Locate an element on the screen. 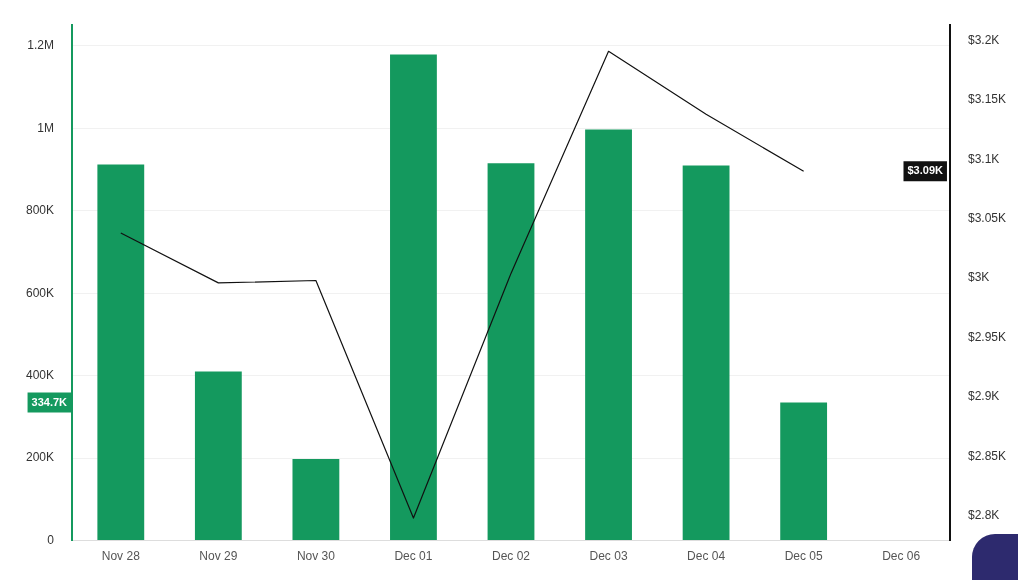 This screenshot has height=580, width=1018. y-tick-label: 200K is located at coordinates (40, 457).